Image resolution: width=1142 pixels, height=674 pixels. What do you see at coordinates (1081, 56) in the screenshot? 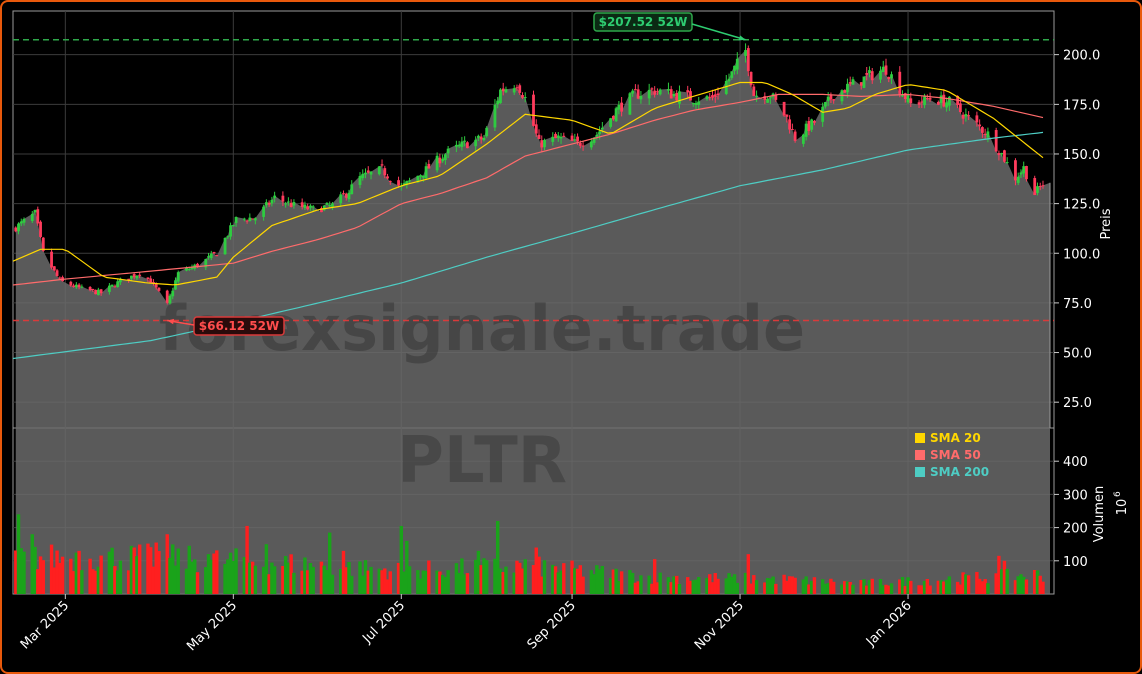
I see `y-tick-label: 200.0` at bounding box center [1081, 56].